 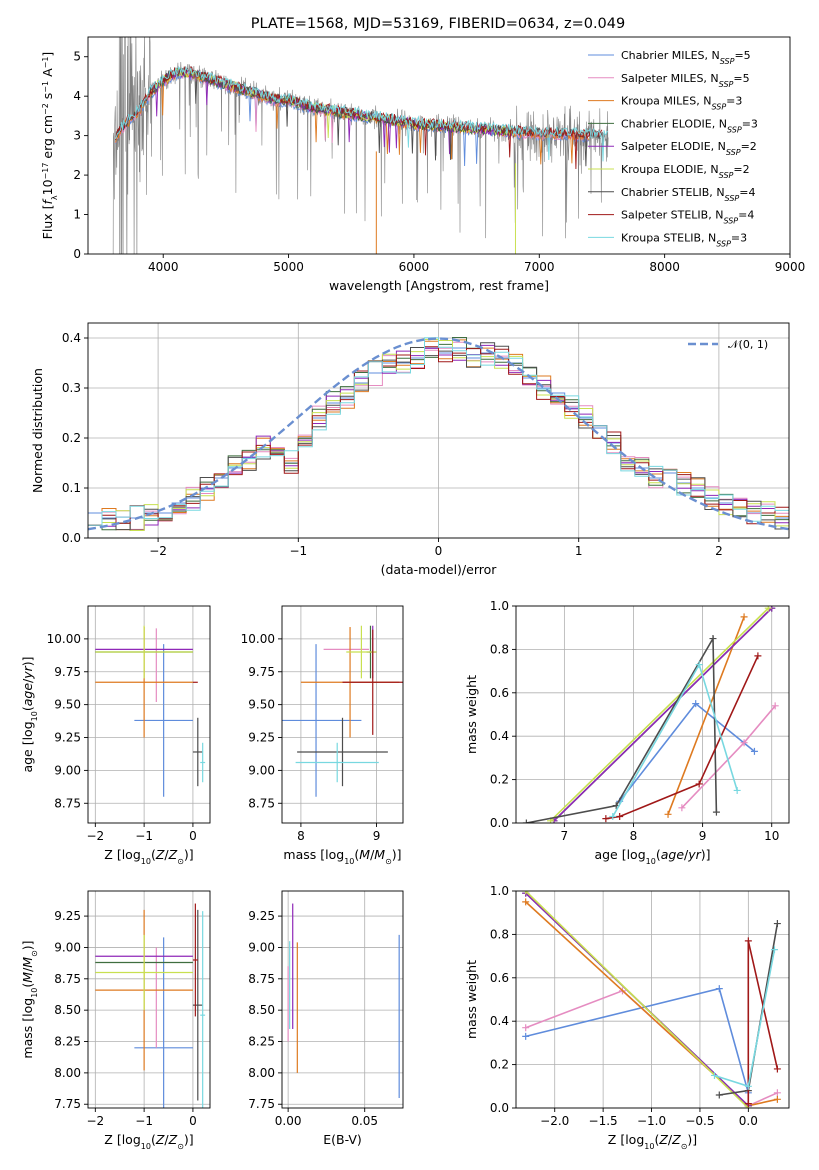 What do you see at coordinates (499, 978) in the screenshot?
I see `y-tick-label: 0.6` at bounding box center [499, 978].